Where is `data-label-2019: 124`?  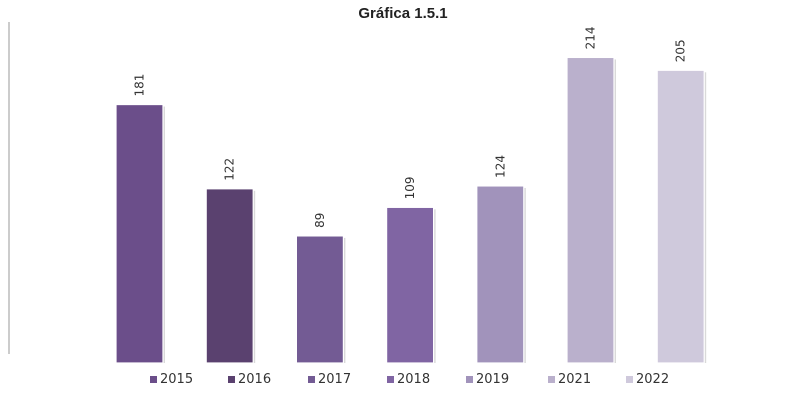 data-label-2019: 124 is located at coordinates (500, 166).